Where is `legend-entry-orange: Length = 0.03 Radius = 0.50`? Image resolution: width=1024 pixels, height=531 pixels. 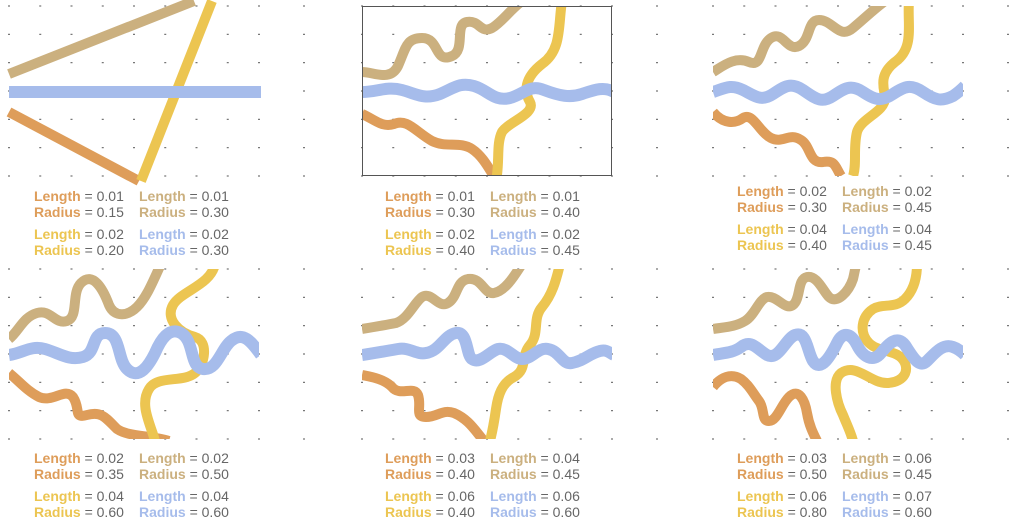
legend-entry-orange: Length = 0.03 Radius = 0.50 is located at coordinates (789, 466).